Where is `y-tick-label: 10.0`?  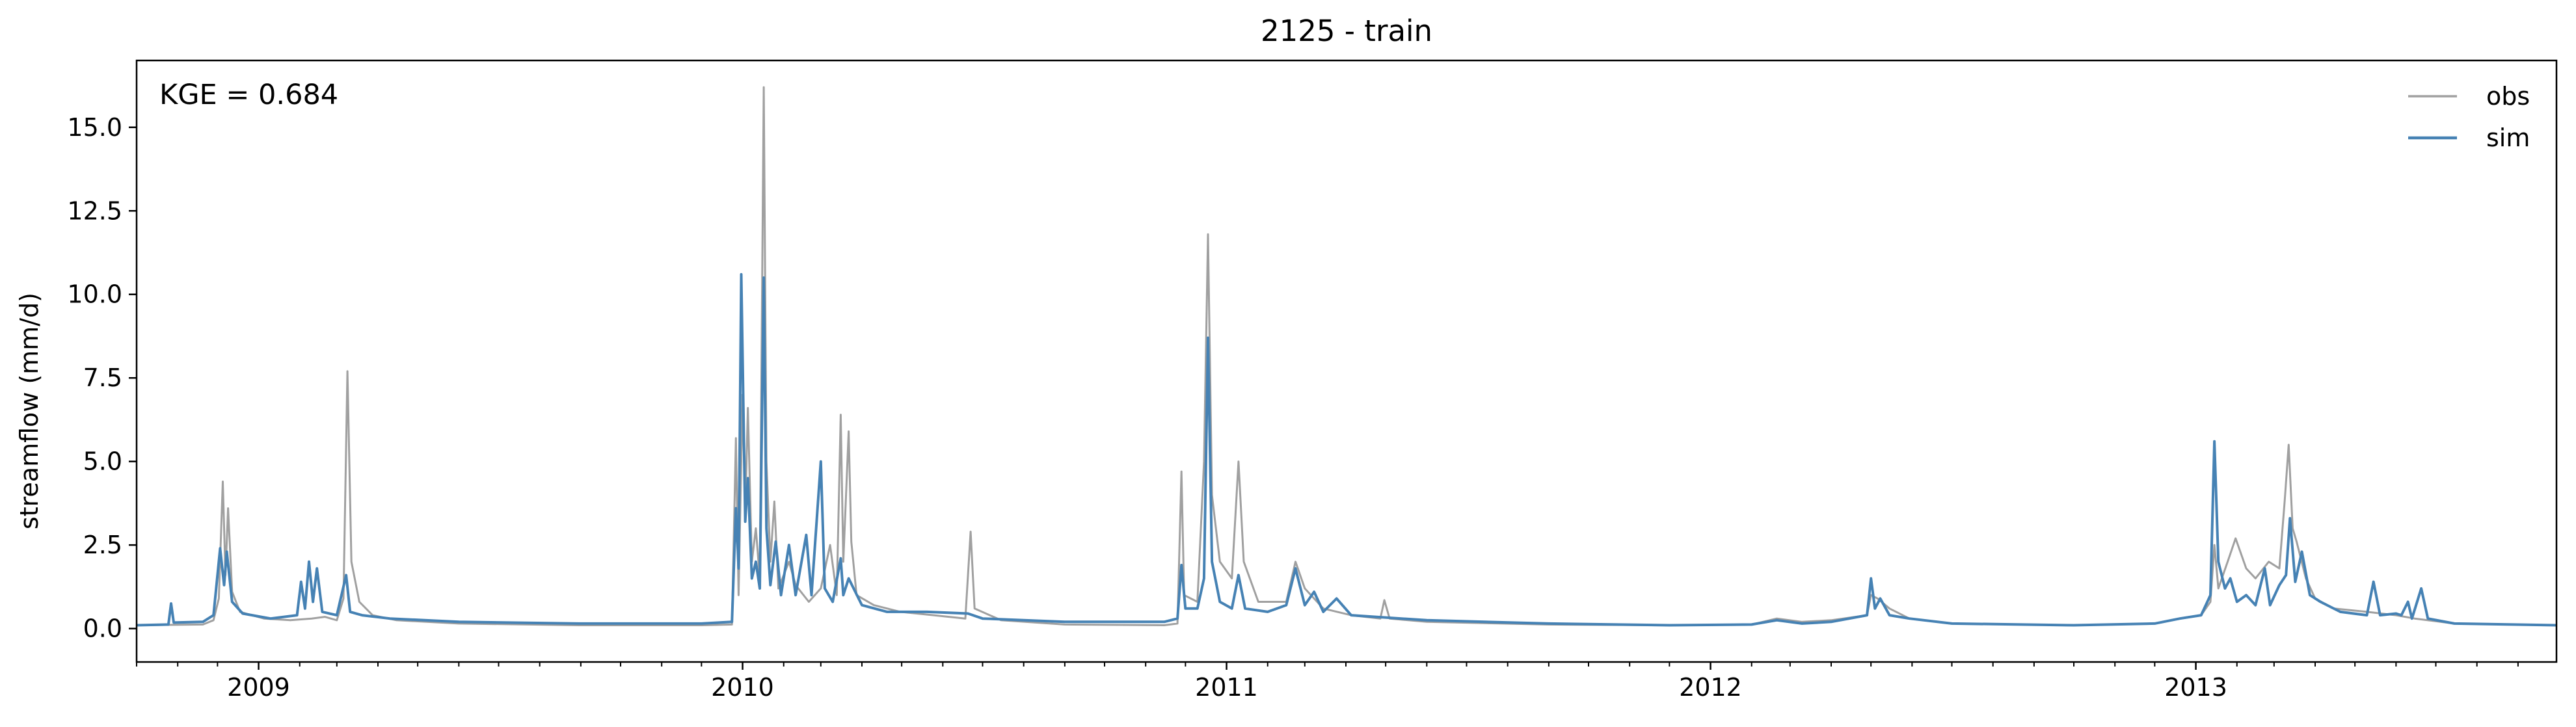
y-tick-label: 10.0 is located at coordinates (94, 294).